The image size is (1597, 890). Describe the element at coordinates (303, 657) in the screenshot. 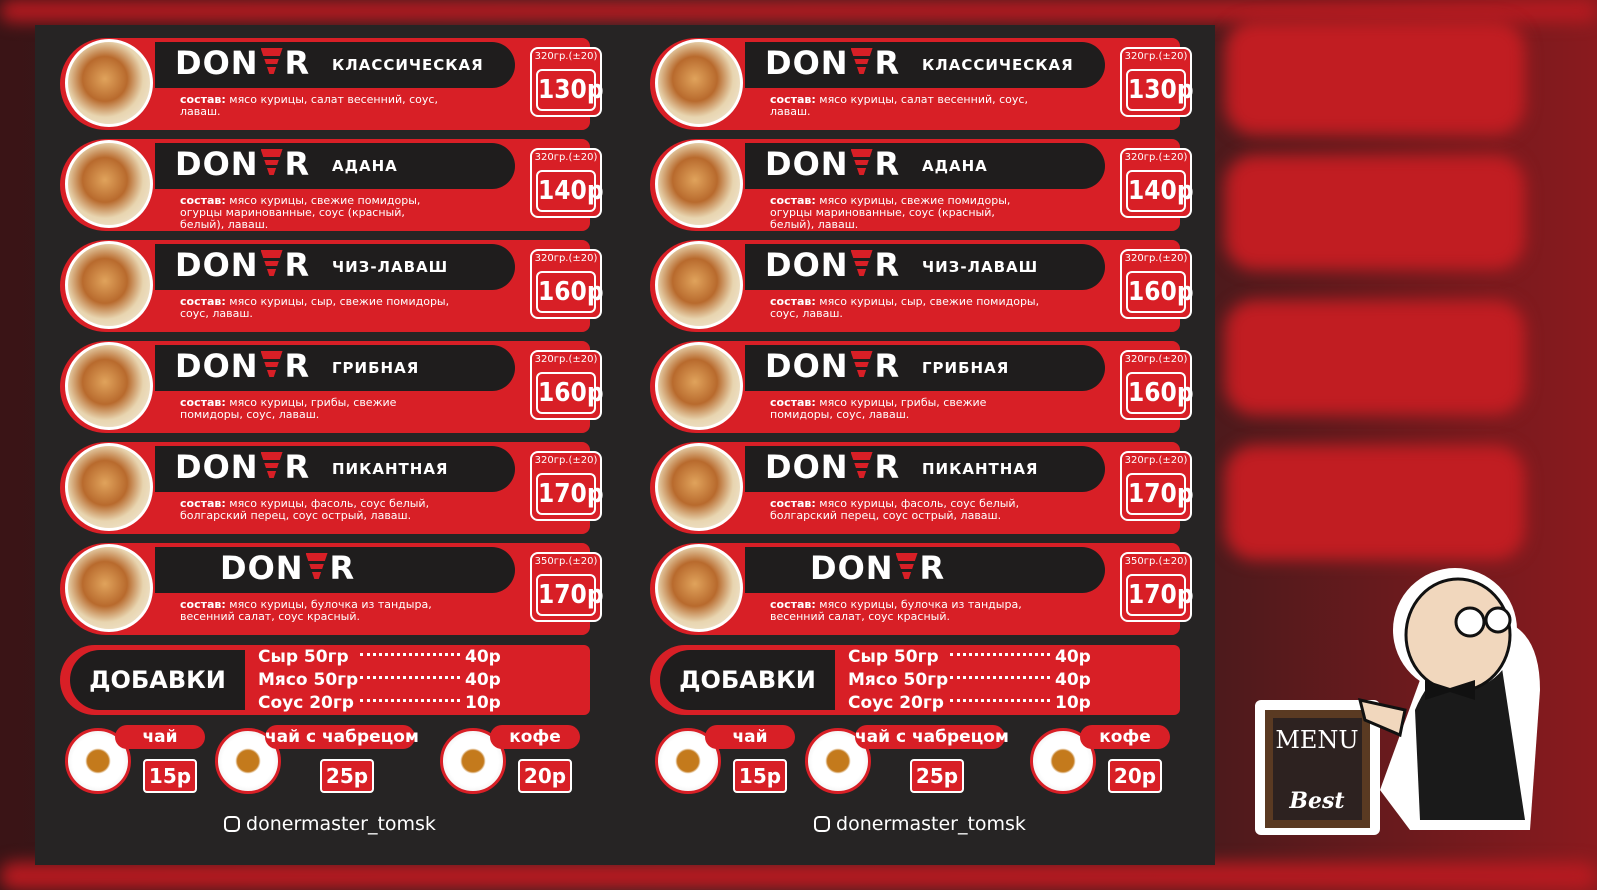

I see `addon-name: Сыр 50гр` at that location.